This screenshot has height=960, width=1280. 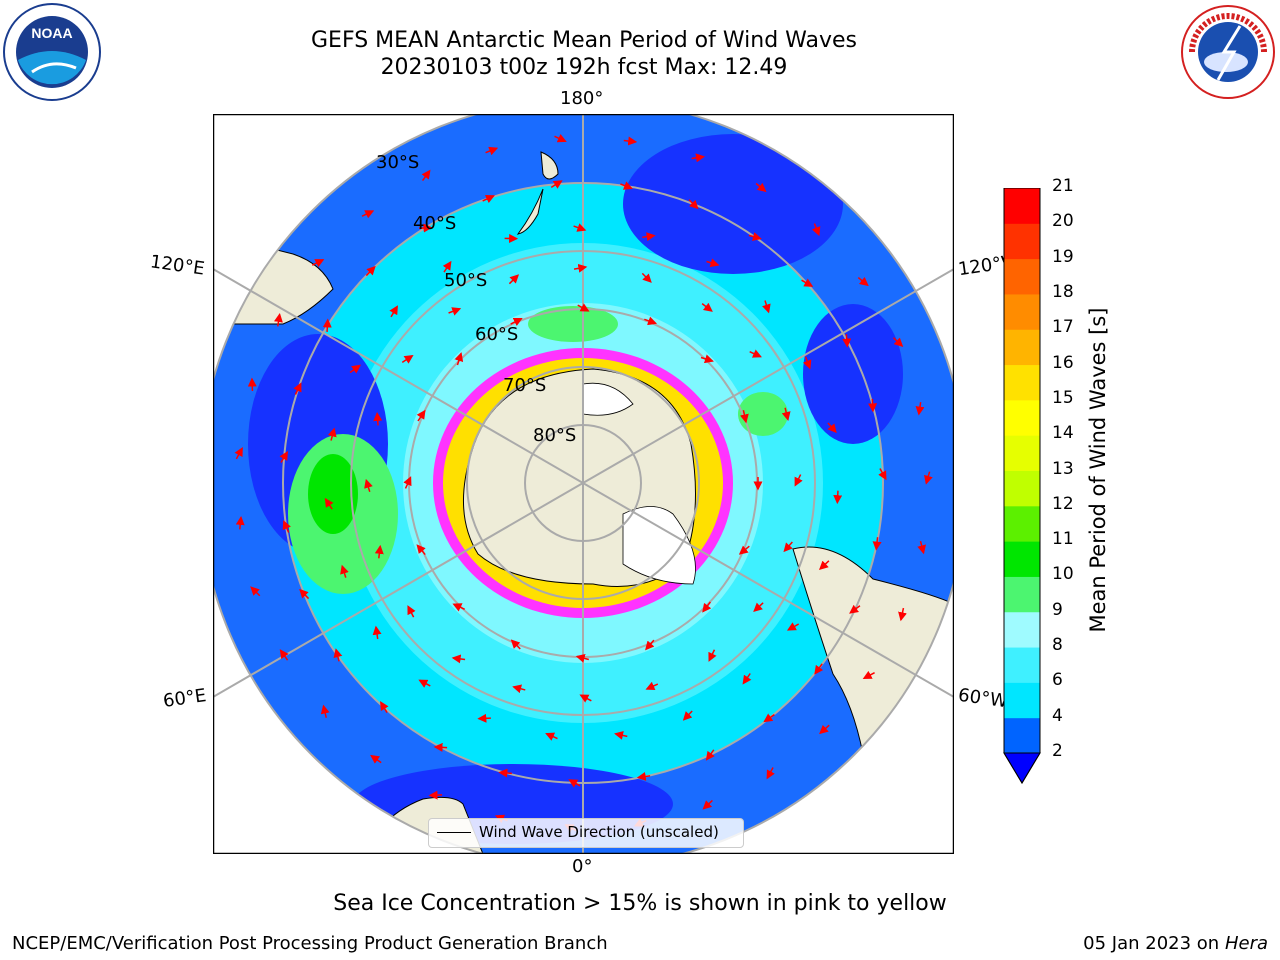 I want to click on weddell-ice-shelf, so click(x=659, y=545).